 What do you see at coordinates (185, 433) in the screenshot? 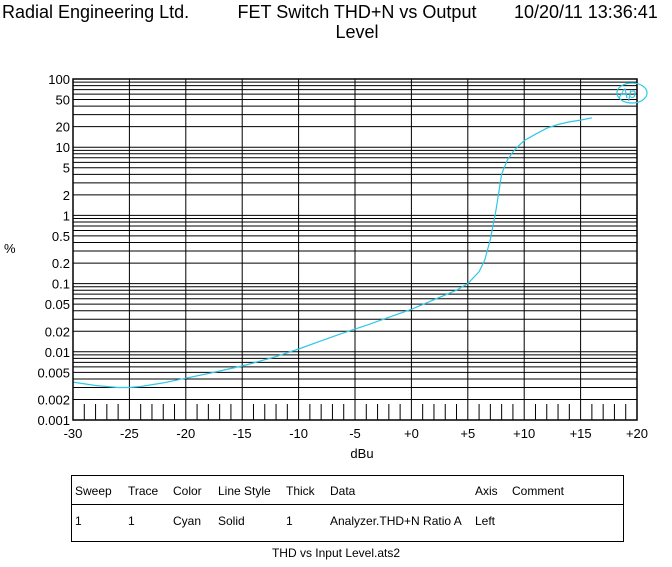
I see `x-tick-label: -20` at bounding box center [185, 433].